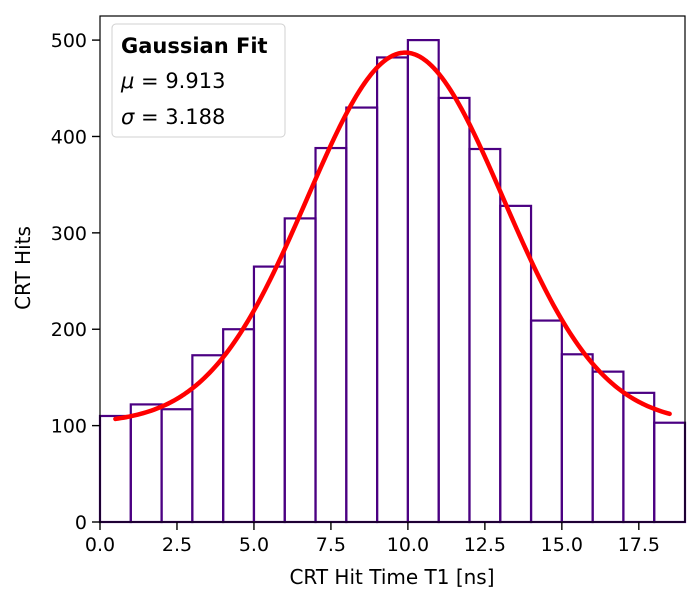 Image resolution: width=700 pixels, height=600 pixels. Describe the element at coordinates (254, 545) in the screenshot. I see `x-tick-label: 5.0` at that location.